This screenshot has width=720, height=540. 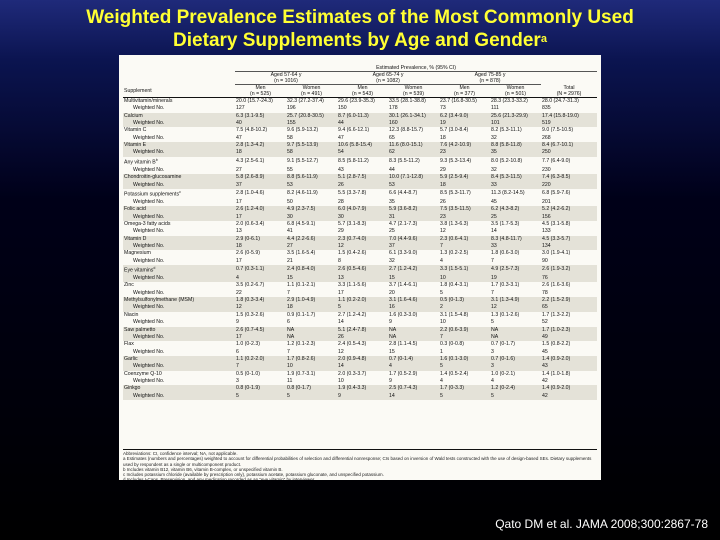 I want to click on table-cell: 0.5 (0-1.0), so click(x=248, y=373).